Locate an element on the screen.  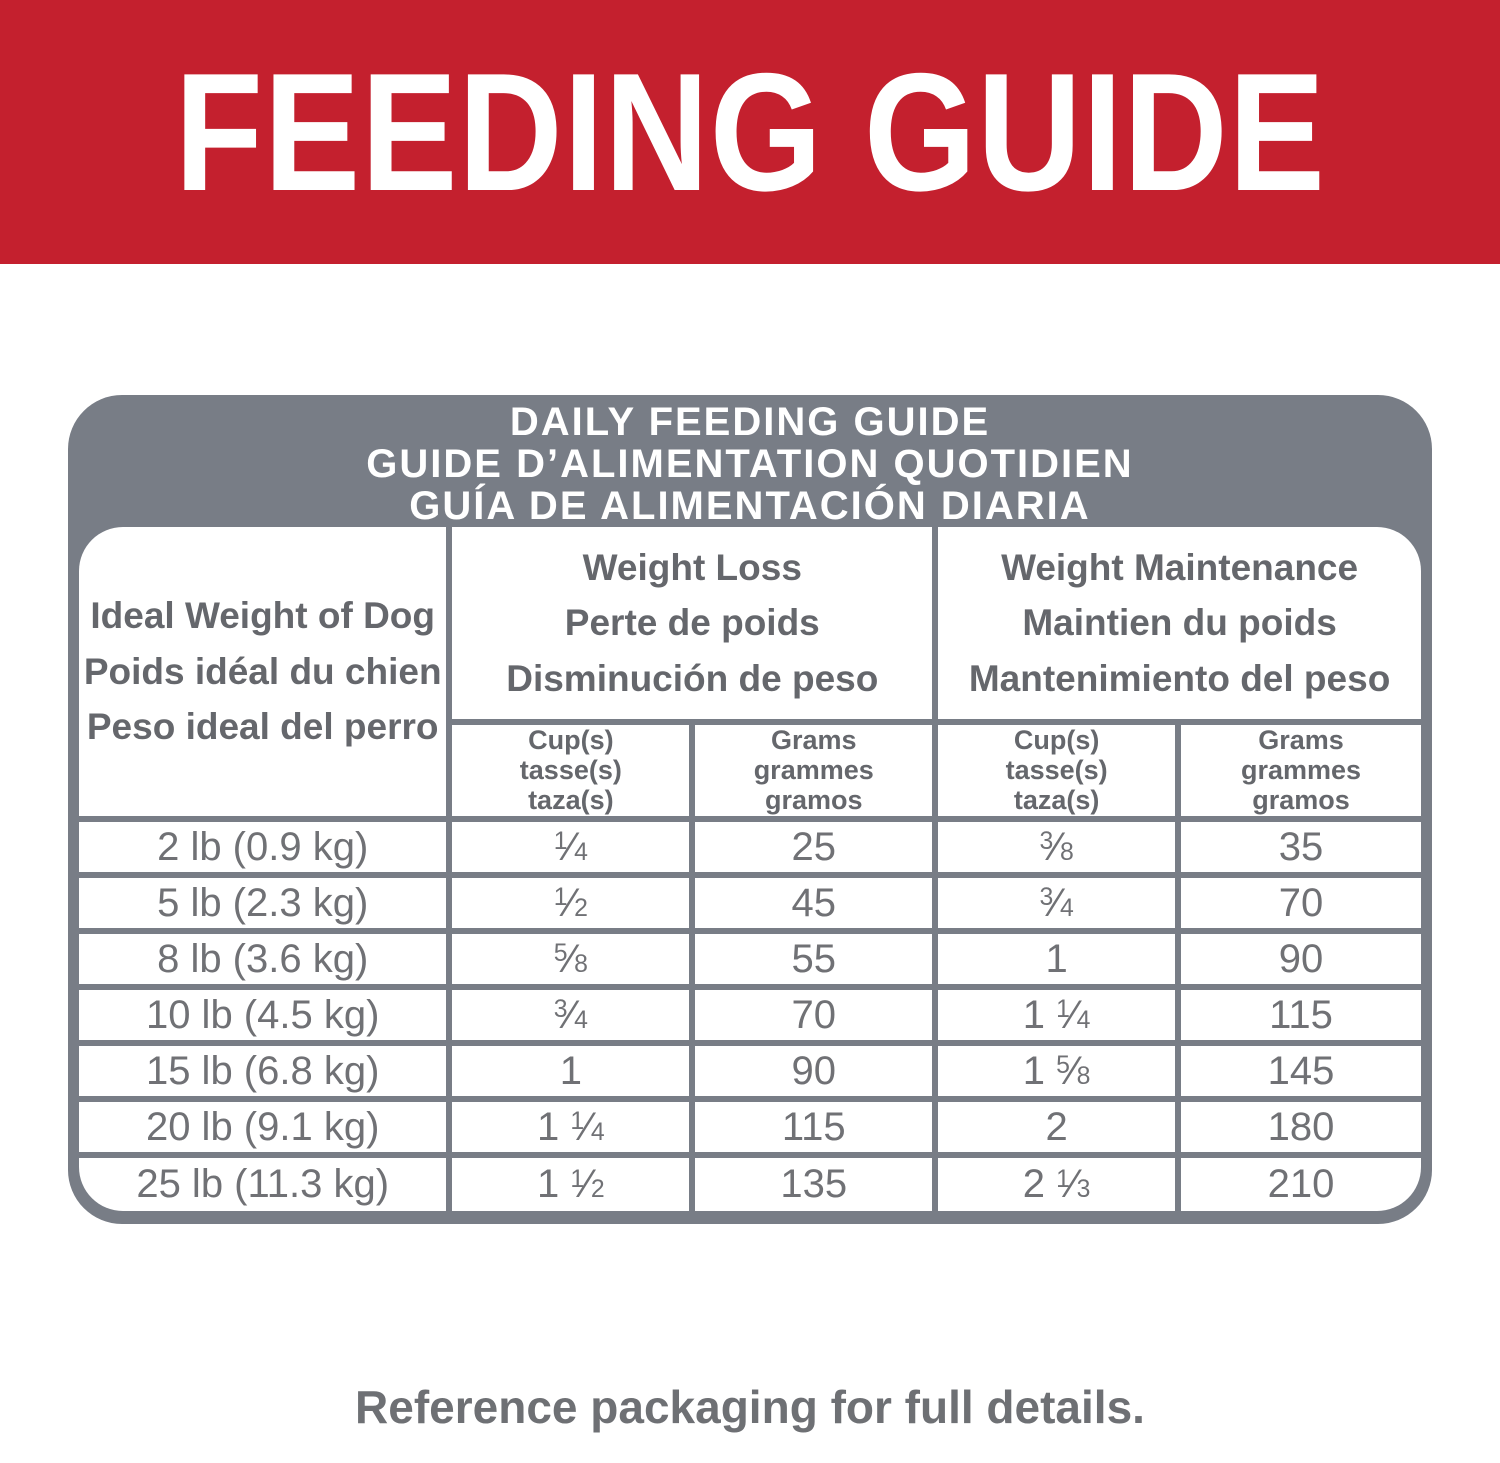
dog-weight-cell: 10 lb (4.5 kg) is located at coordinates (266, 1014).